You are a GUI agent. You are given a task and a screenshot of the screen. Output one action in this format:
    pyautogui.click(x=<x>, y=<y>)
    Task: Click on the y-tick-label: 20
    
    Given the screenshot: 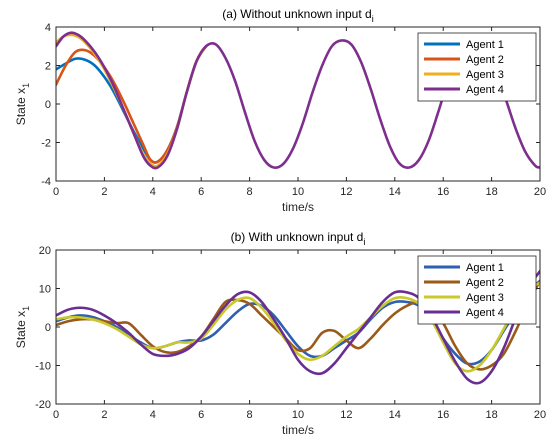 What is the action you would take?
    pyautogui.click(x=45, y=251)
    